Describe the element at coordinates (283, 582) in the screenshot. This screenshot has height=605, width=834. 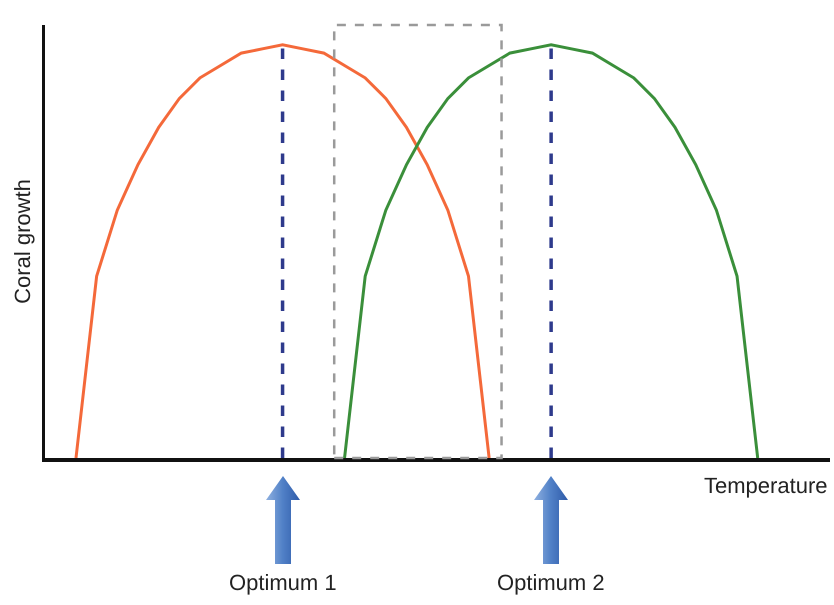
I see `text: Optimum 1` at that location.